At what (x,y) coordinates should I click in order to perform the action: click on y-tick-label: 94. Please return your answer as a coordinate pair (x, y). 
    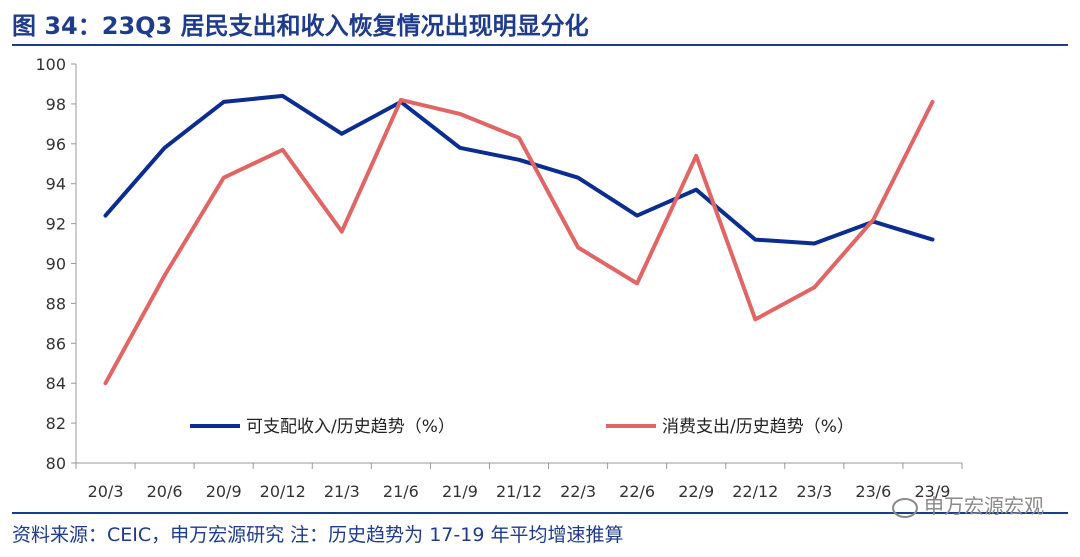
    Looking at the image, I should click on (56, 184).